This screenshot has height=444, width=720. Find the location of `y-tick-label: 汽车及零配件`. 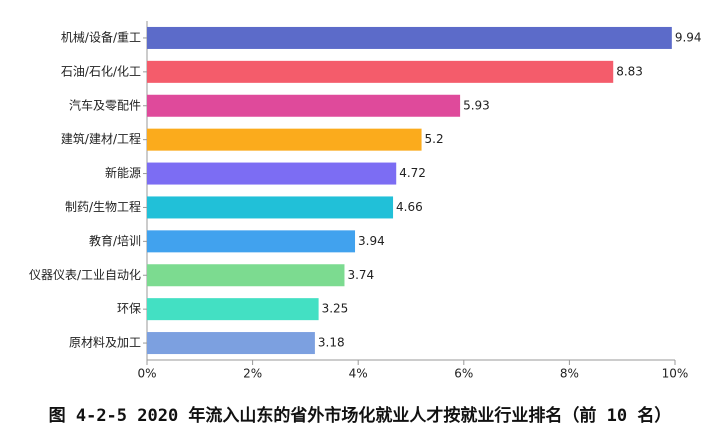

y-tick-label: 汽车及零配件 is located at coordinates (105, 104).